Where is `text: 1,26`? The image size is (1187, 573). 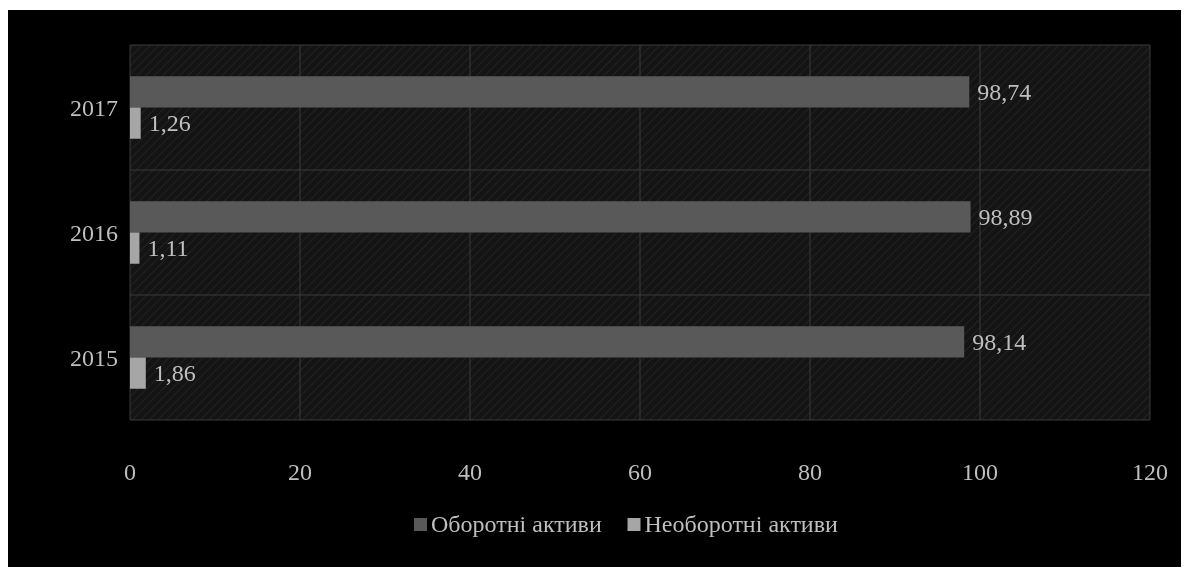 text: 1,26 is located at coordinates (169, 123).